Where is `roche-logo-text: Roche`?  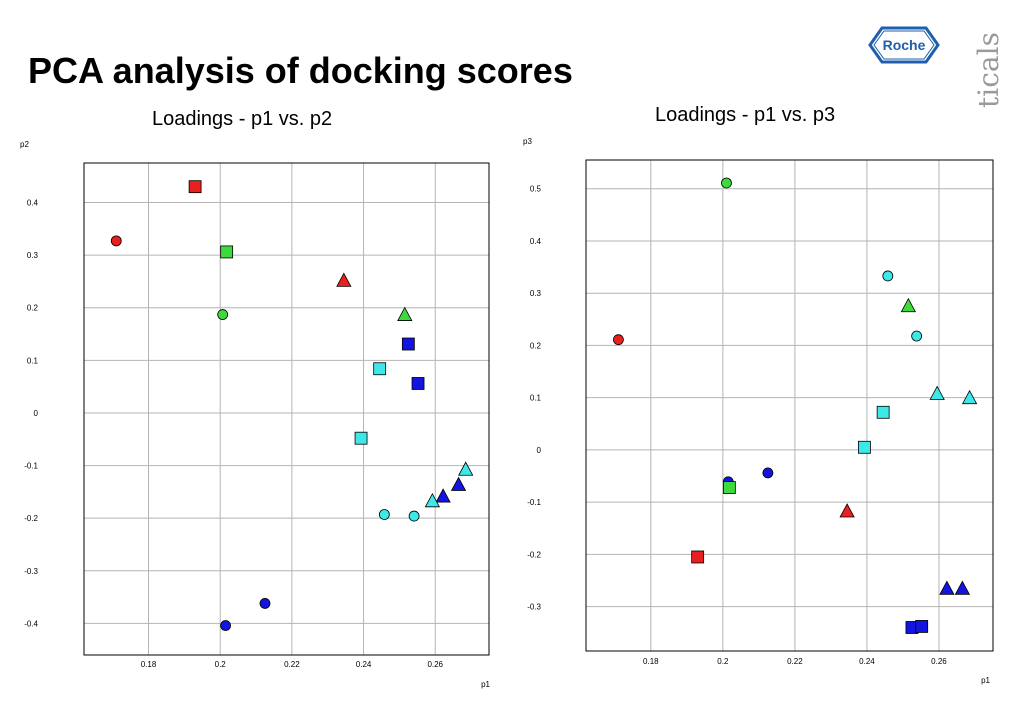 roche-logo-text: Roche is located at coordinates (904, 45).